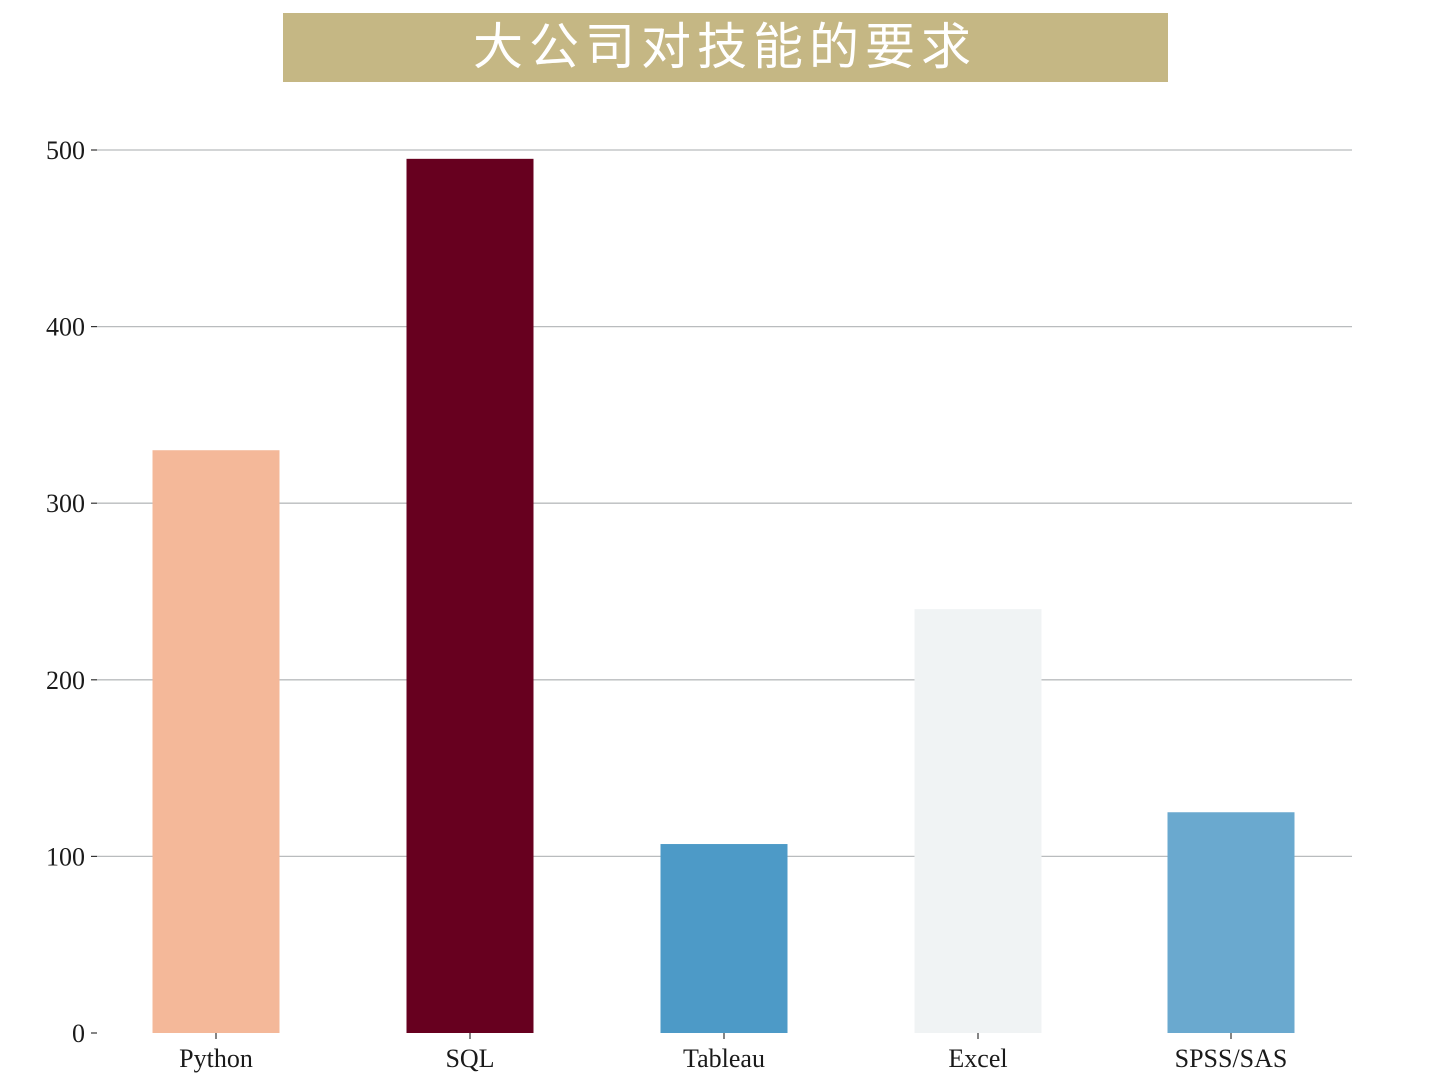 The width and height of the screenshot is (1453, 1089). Describe the element at coordinates (1231, 922) in the screenshot. I see `bar-spss-sas` at that location.